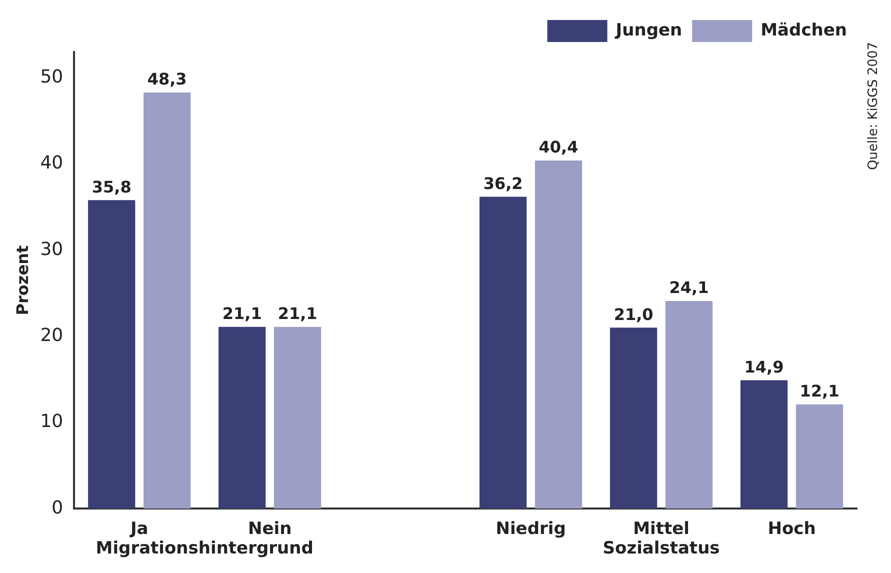 Image resolution: width=891 pixels, height=573 pixels. Describe the element at coordinates (558, 147) in the screenshot. I see `data-label: 40,4` at that location.